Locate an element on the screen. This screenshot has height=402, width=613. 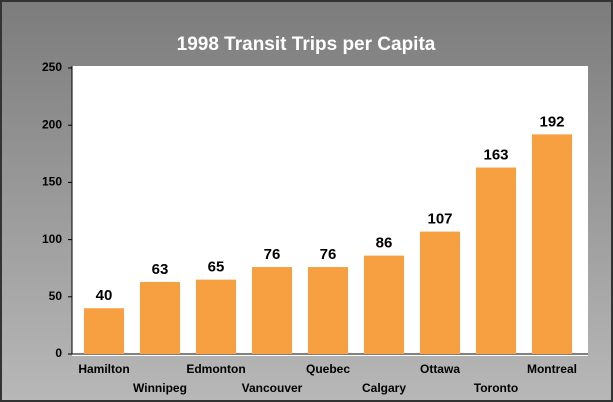
x-tick-label: Edmonton is located at coordinates (215, 369).